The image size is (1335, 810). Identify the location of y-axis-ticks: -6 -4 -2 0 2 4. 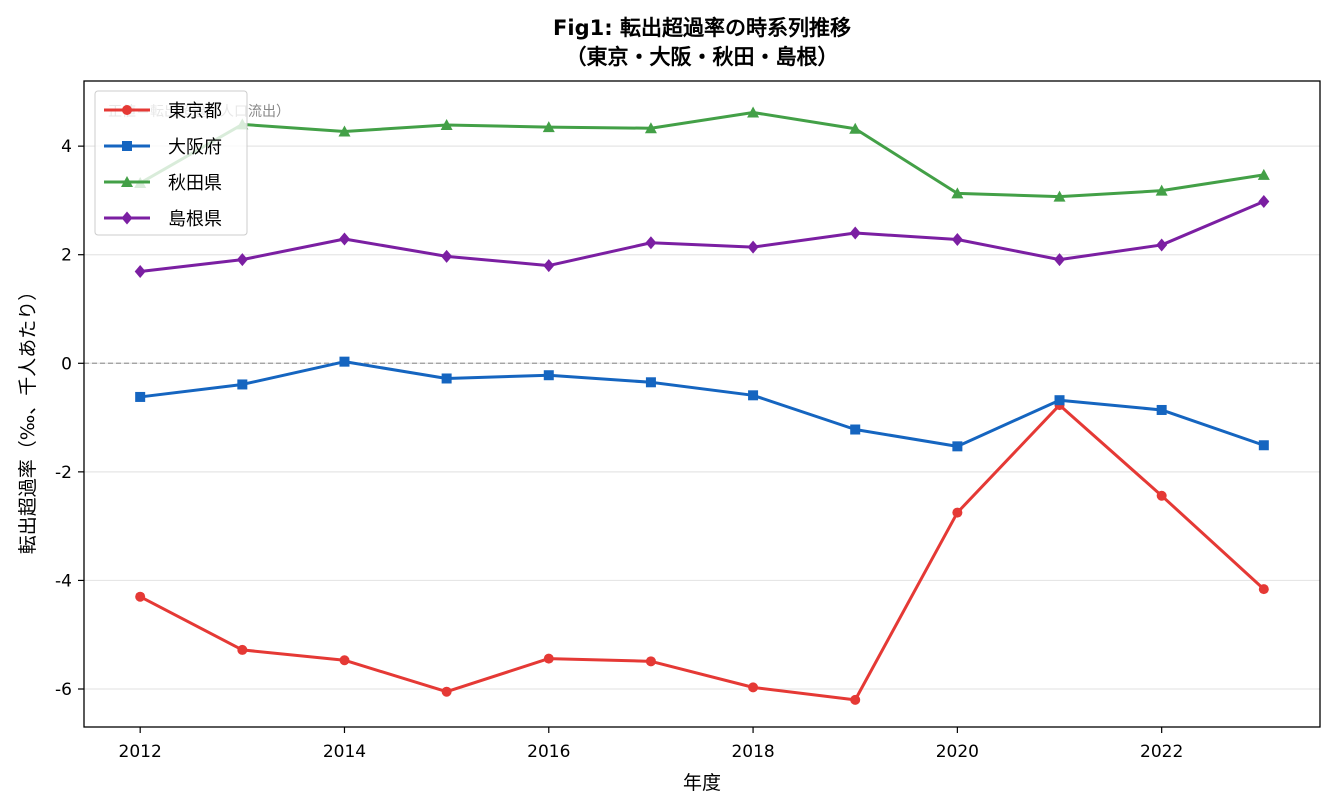
(69, 418).